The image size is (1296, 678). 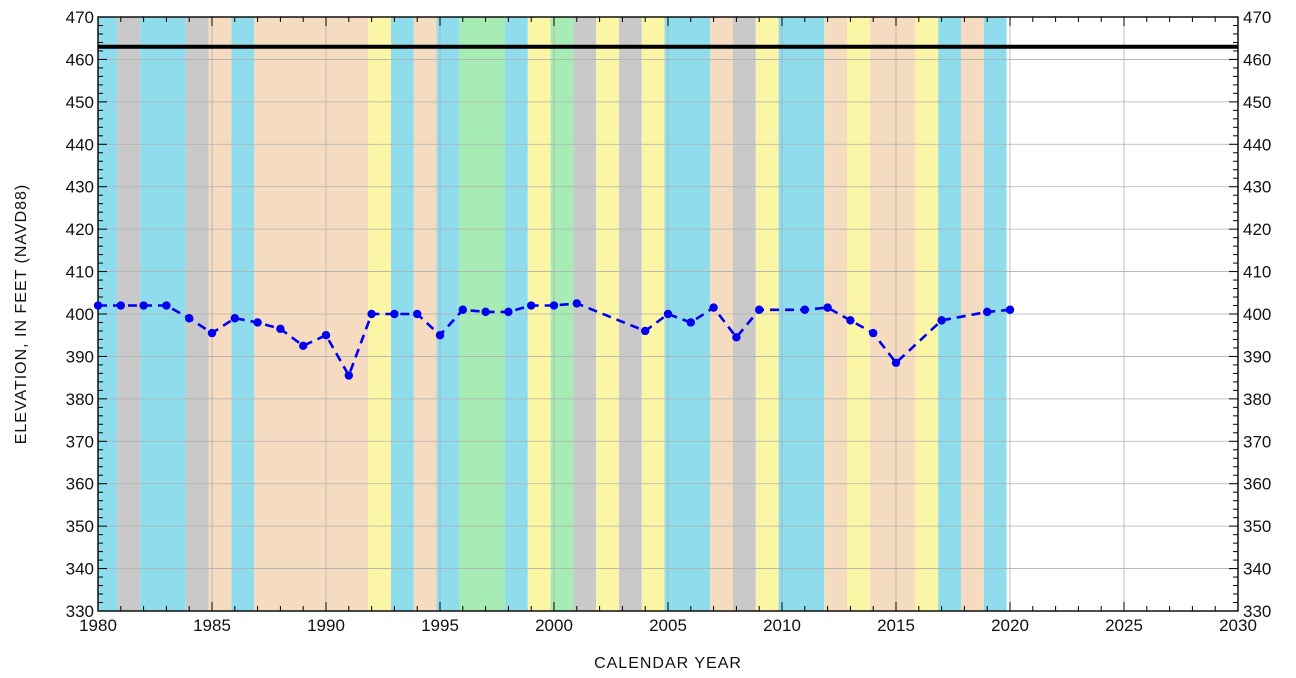 What do you see at coordinates (1257, 611) in the screenshot?
I see `y-tick-label-right-330: 330` at bounding box center [1257, 611].